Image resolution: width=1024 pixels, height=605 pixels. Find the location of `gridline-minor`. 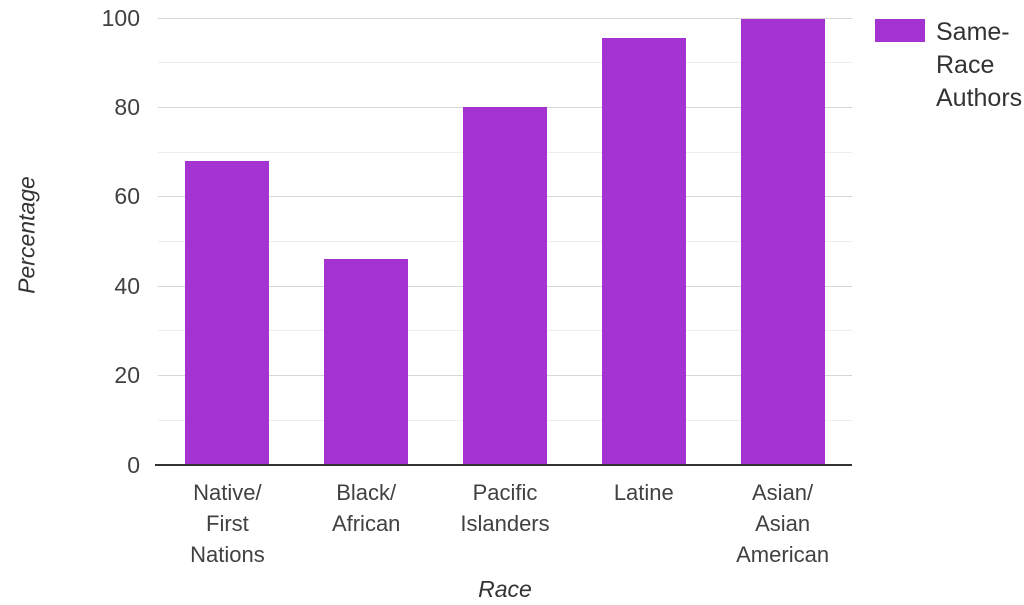

gridline-minor is located at coordinates (505, 63).